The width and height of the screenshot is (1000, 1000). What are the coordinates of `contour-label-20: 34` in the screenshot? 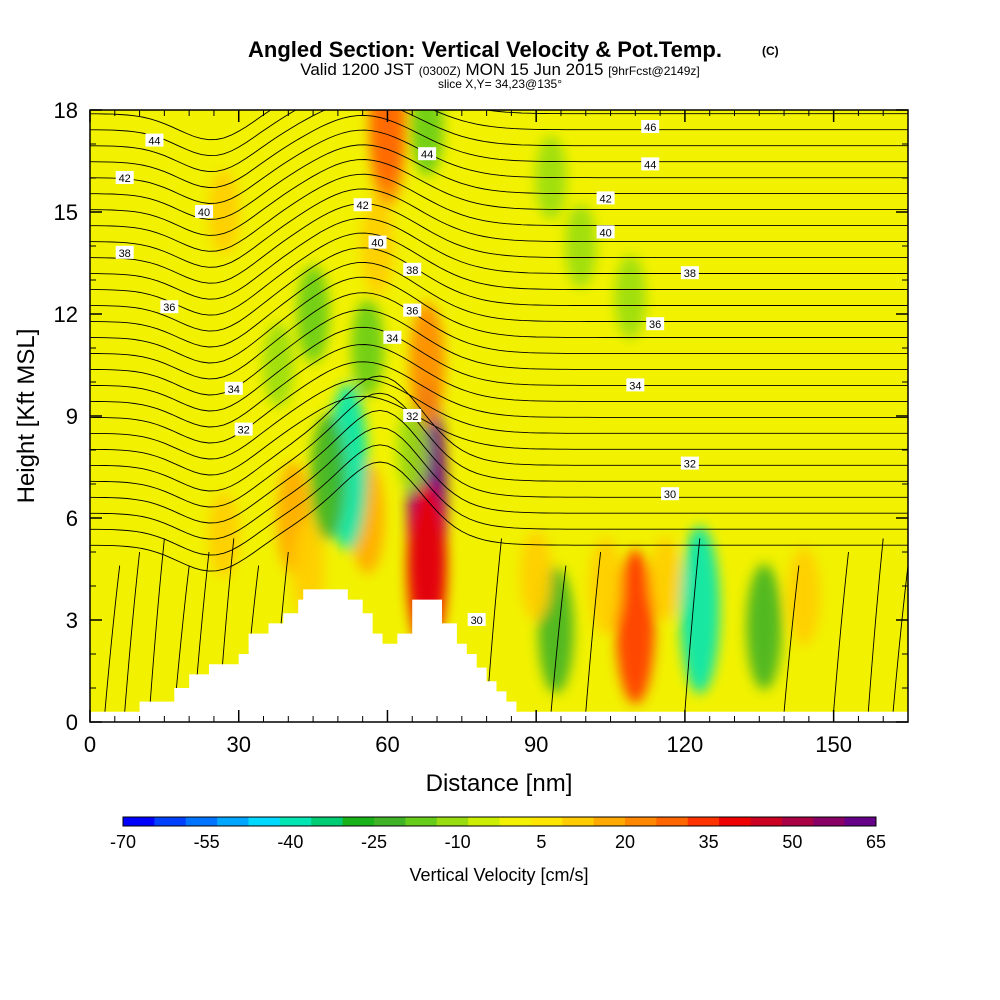 It's located at (635, 385).